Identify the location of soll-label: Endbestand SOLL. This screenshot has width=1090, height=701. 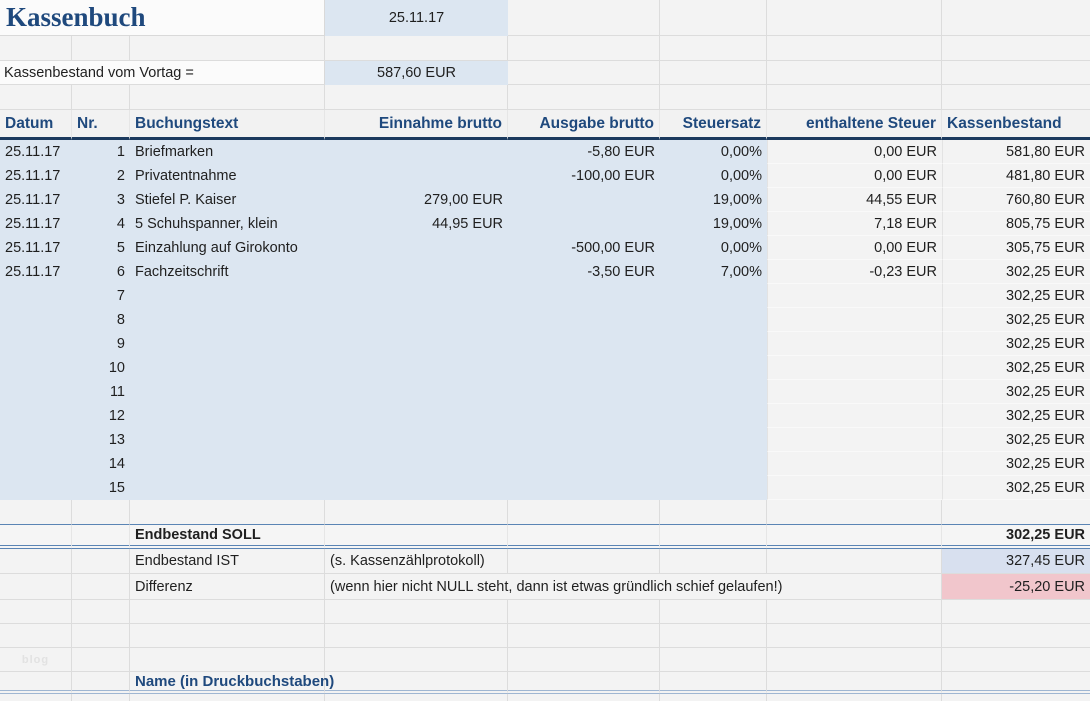
(228, 536).